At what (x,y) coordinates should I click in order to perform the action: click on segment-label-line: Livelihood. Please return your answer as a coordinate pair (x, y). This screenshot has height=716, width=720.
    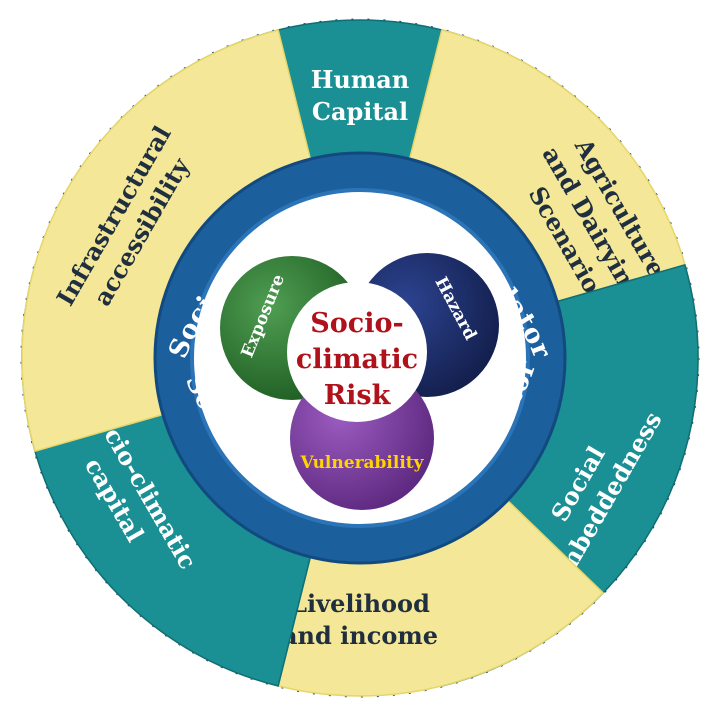
    Looking at the image, I should click on (360, 603).